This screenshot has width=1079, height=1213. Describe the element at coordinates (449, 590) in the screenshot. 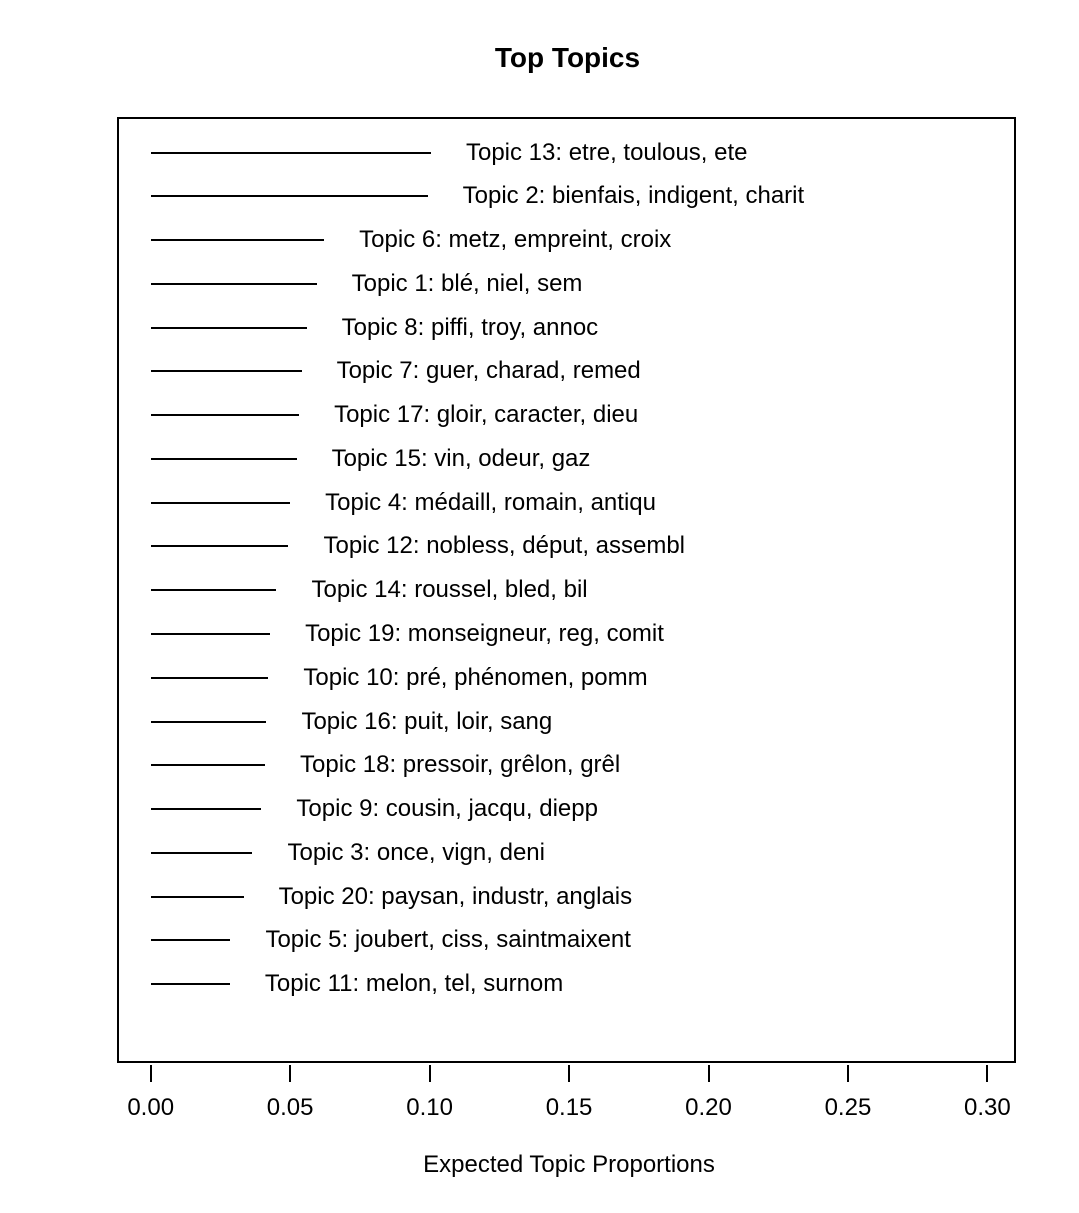

I see `topic-label: Topic 14: roussel, bled, bil` at that location.